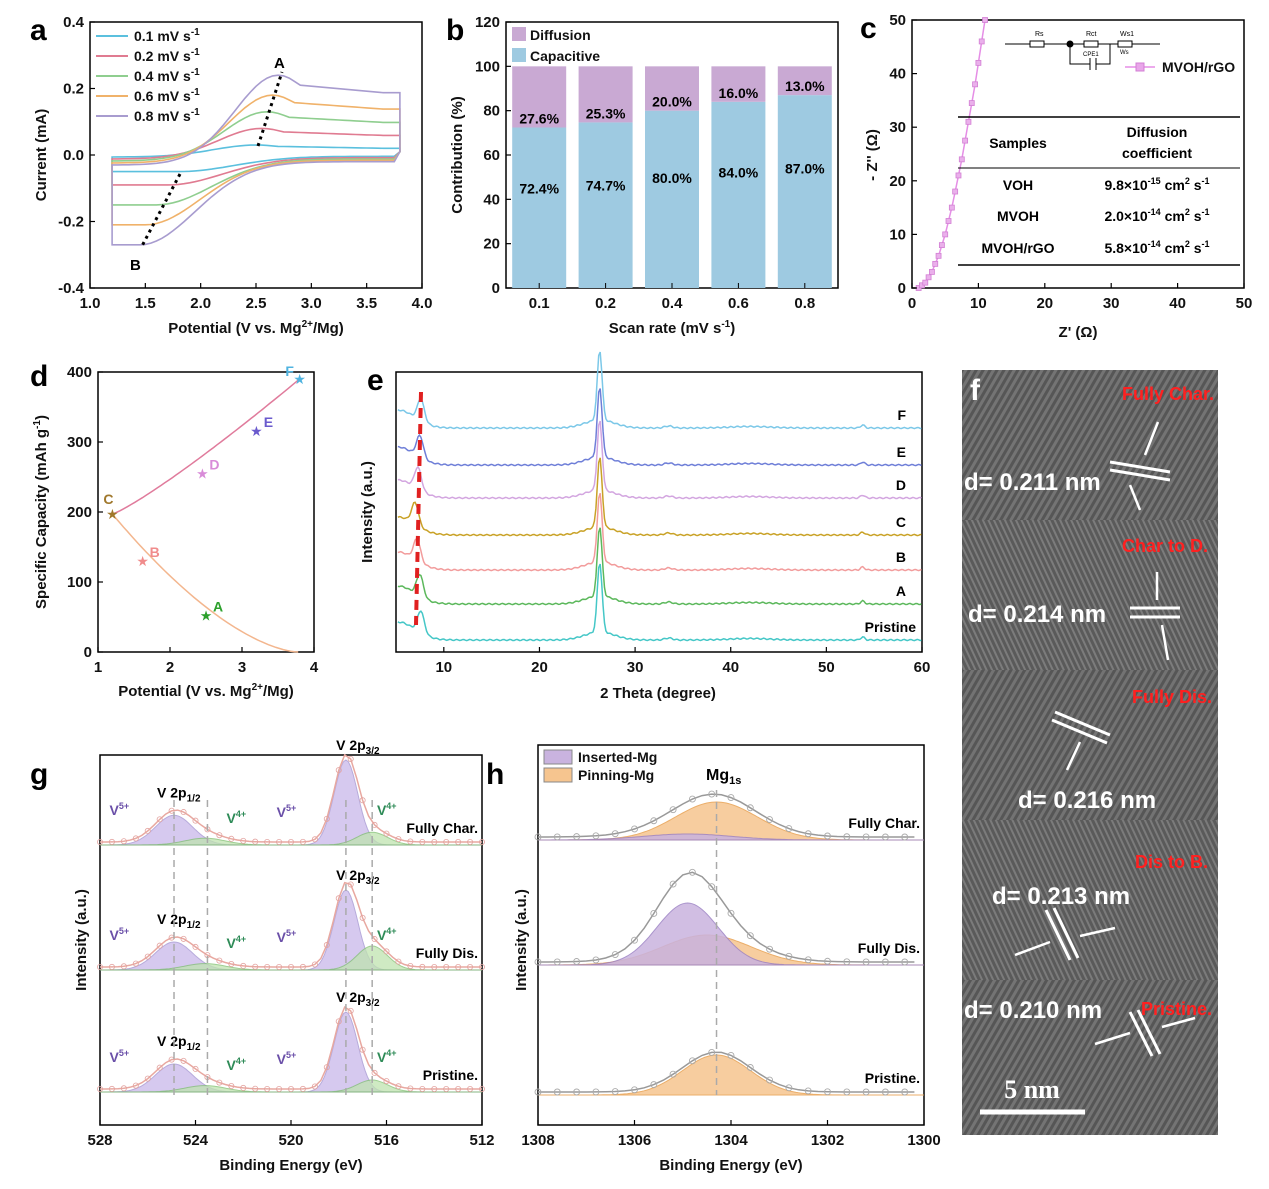 This screenshot has width=1269, height=1189. Describe the element at coordinates (1168, 394) in the screenshot. I see `tem-state-label: Fully Char.` at that location.